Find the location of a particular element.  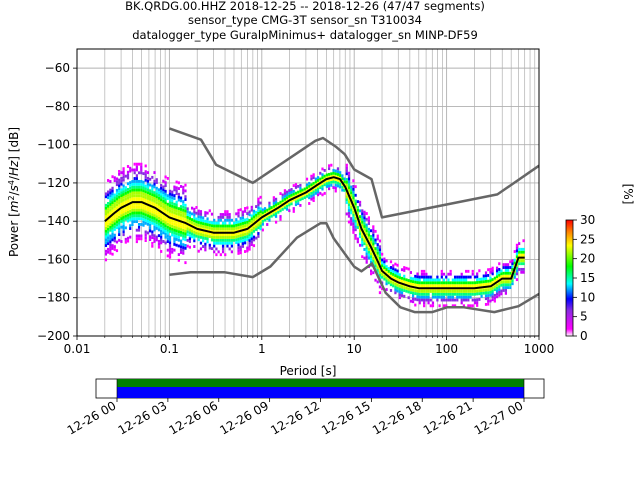

timeline-tick-label: 12-26 09 is located at coordinates (244, 417).